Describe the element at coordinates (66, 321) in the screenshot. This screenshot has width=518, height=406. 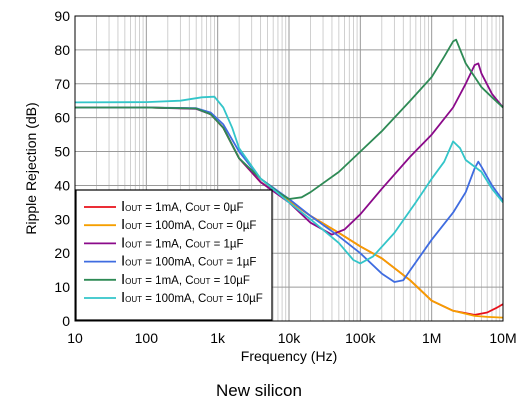
I see `y-tick-label: 0` at that location.